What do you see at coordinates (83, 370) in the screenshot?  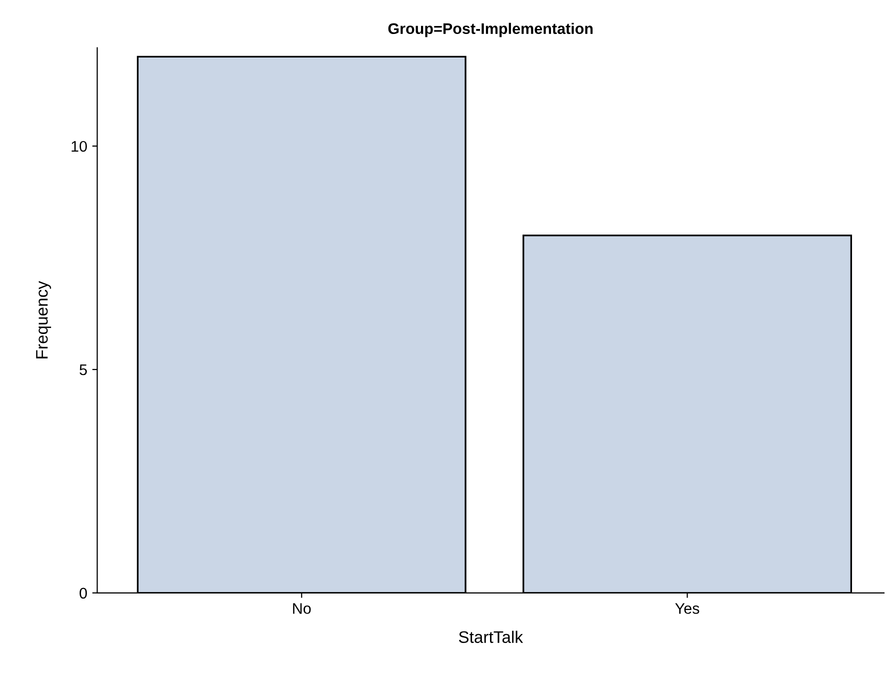 I see `y-tick-label: 5` at bounding box center [83, 370].